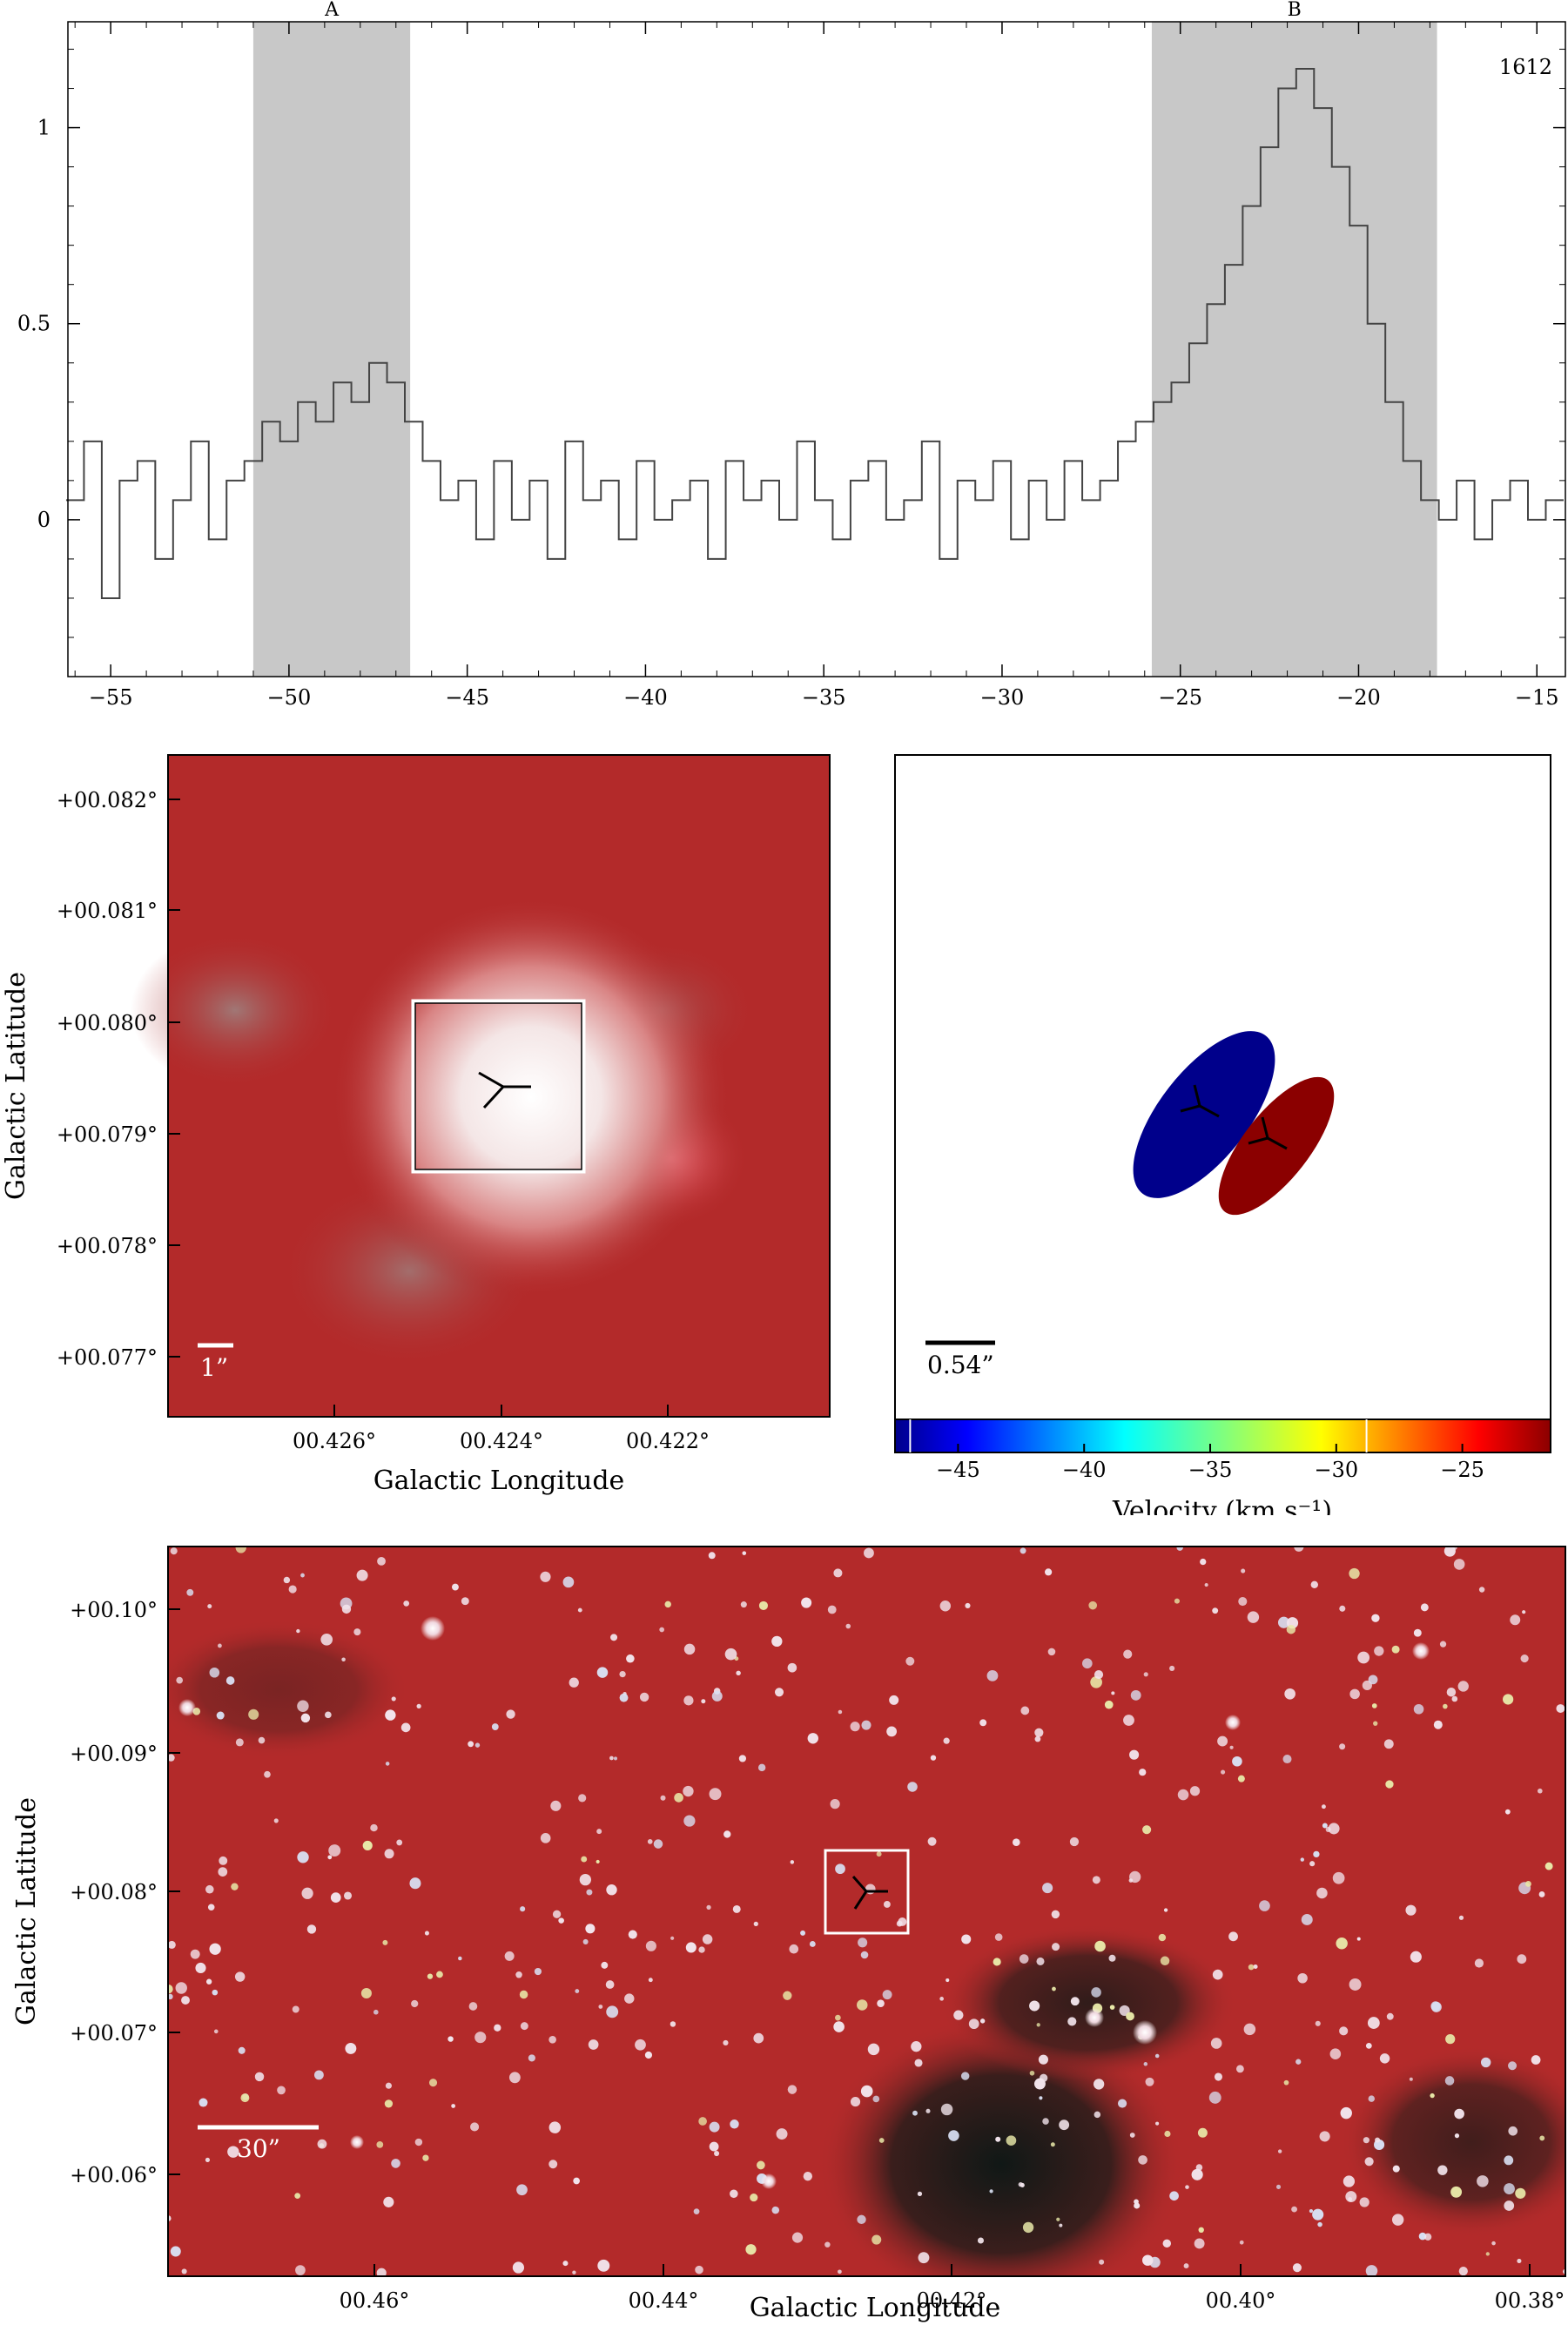  I want to click on wide-selection-box, so click(867, 1892).